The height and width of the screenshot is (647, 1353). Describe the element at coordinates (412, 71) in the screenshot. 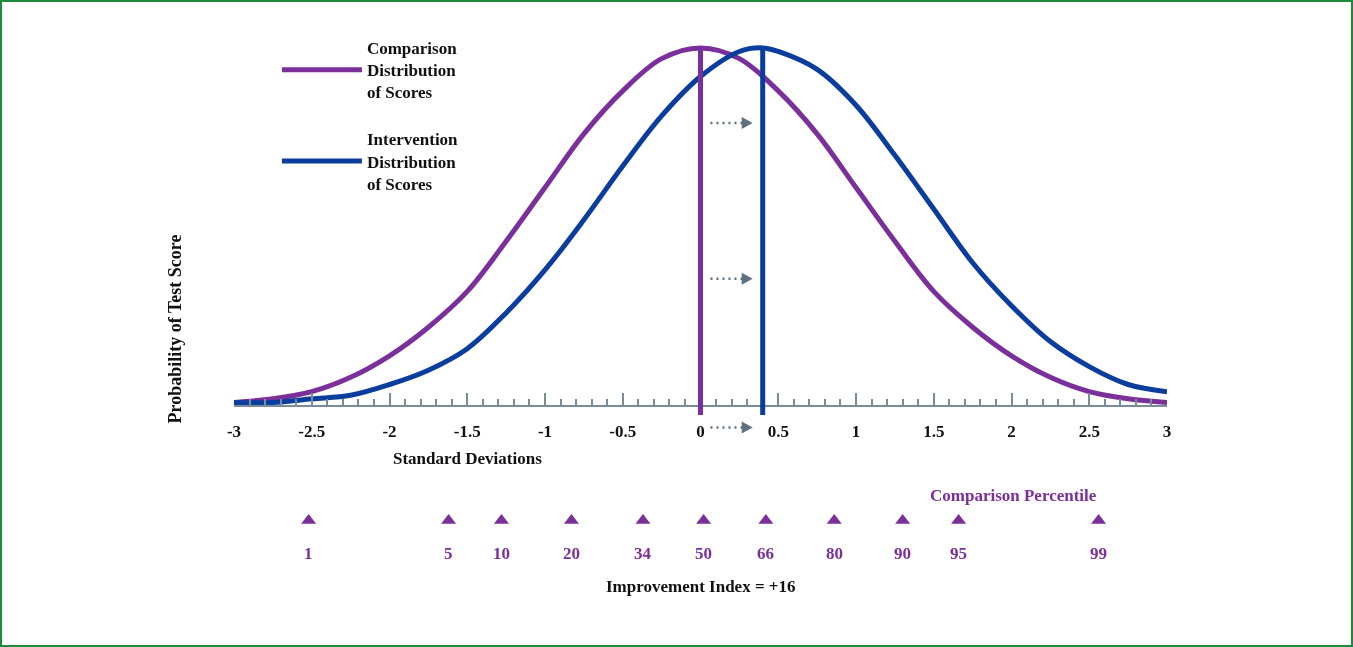

I see `legend-label: Comparison Distribution of Scores` at that location.